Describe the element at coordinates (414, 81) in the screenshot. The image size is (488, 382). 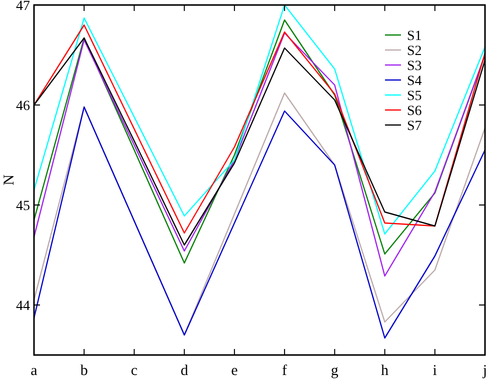
I see `legend-label: S4` at that location.